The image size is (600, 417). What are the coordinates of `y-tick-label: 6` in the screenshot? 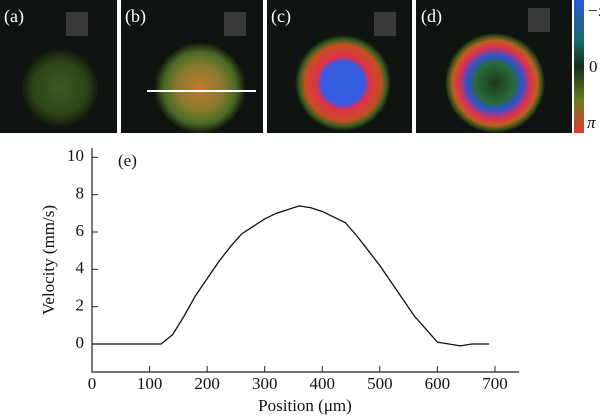 It's located at (80, 230).